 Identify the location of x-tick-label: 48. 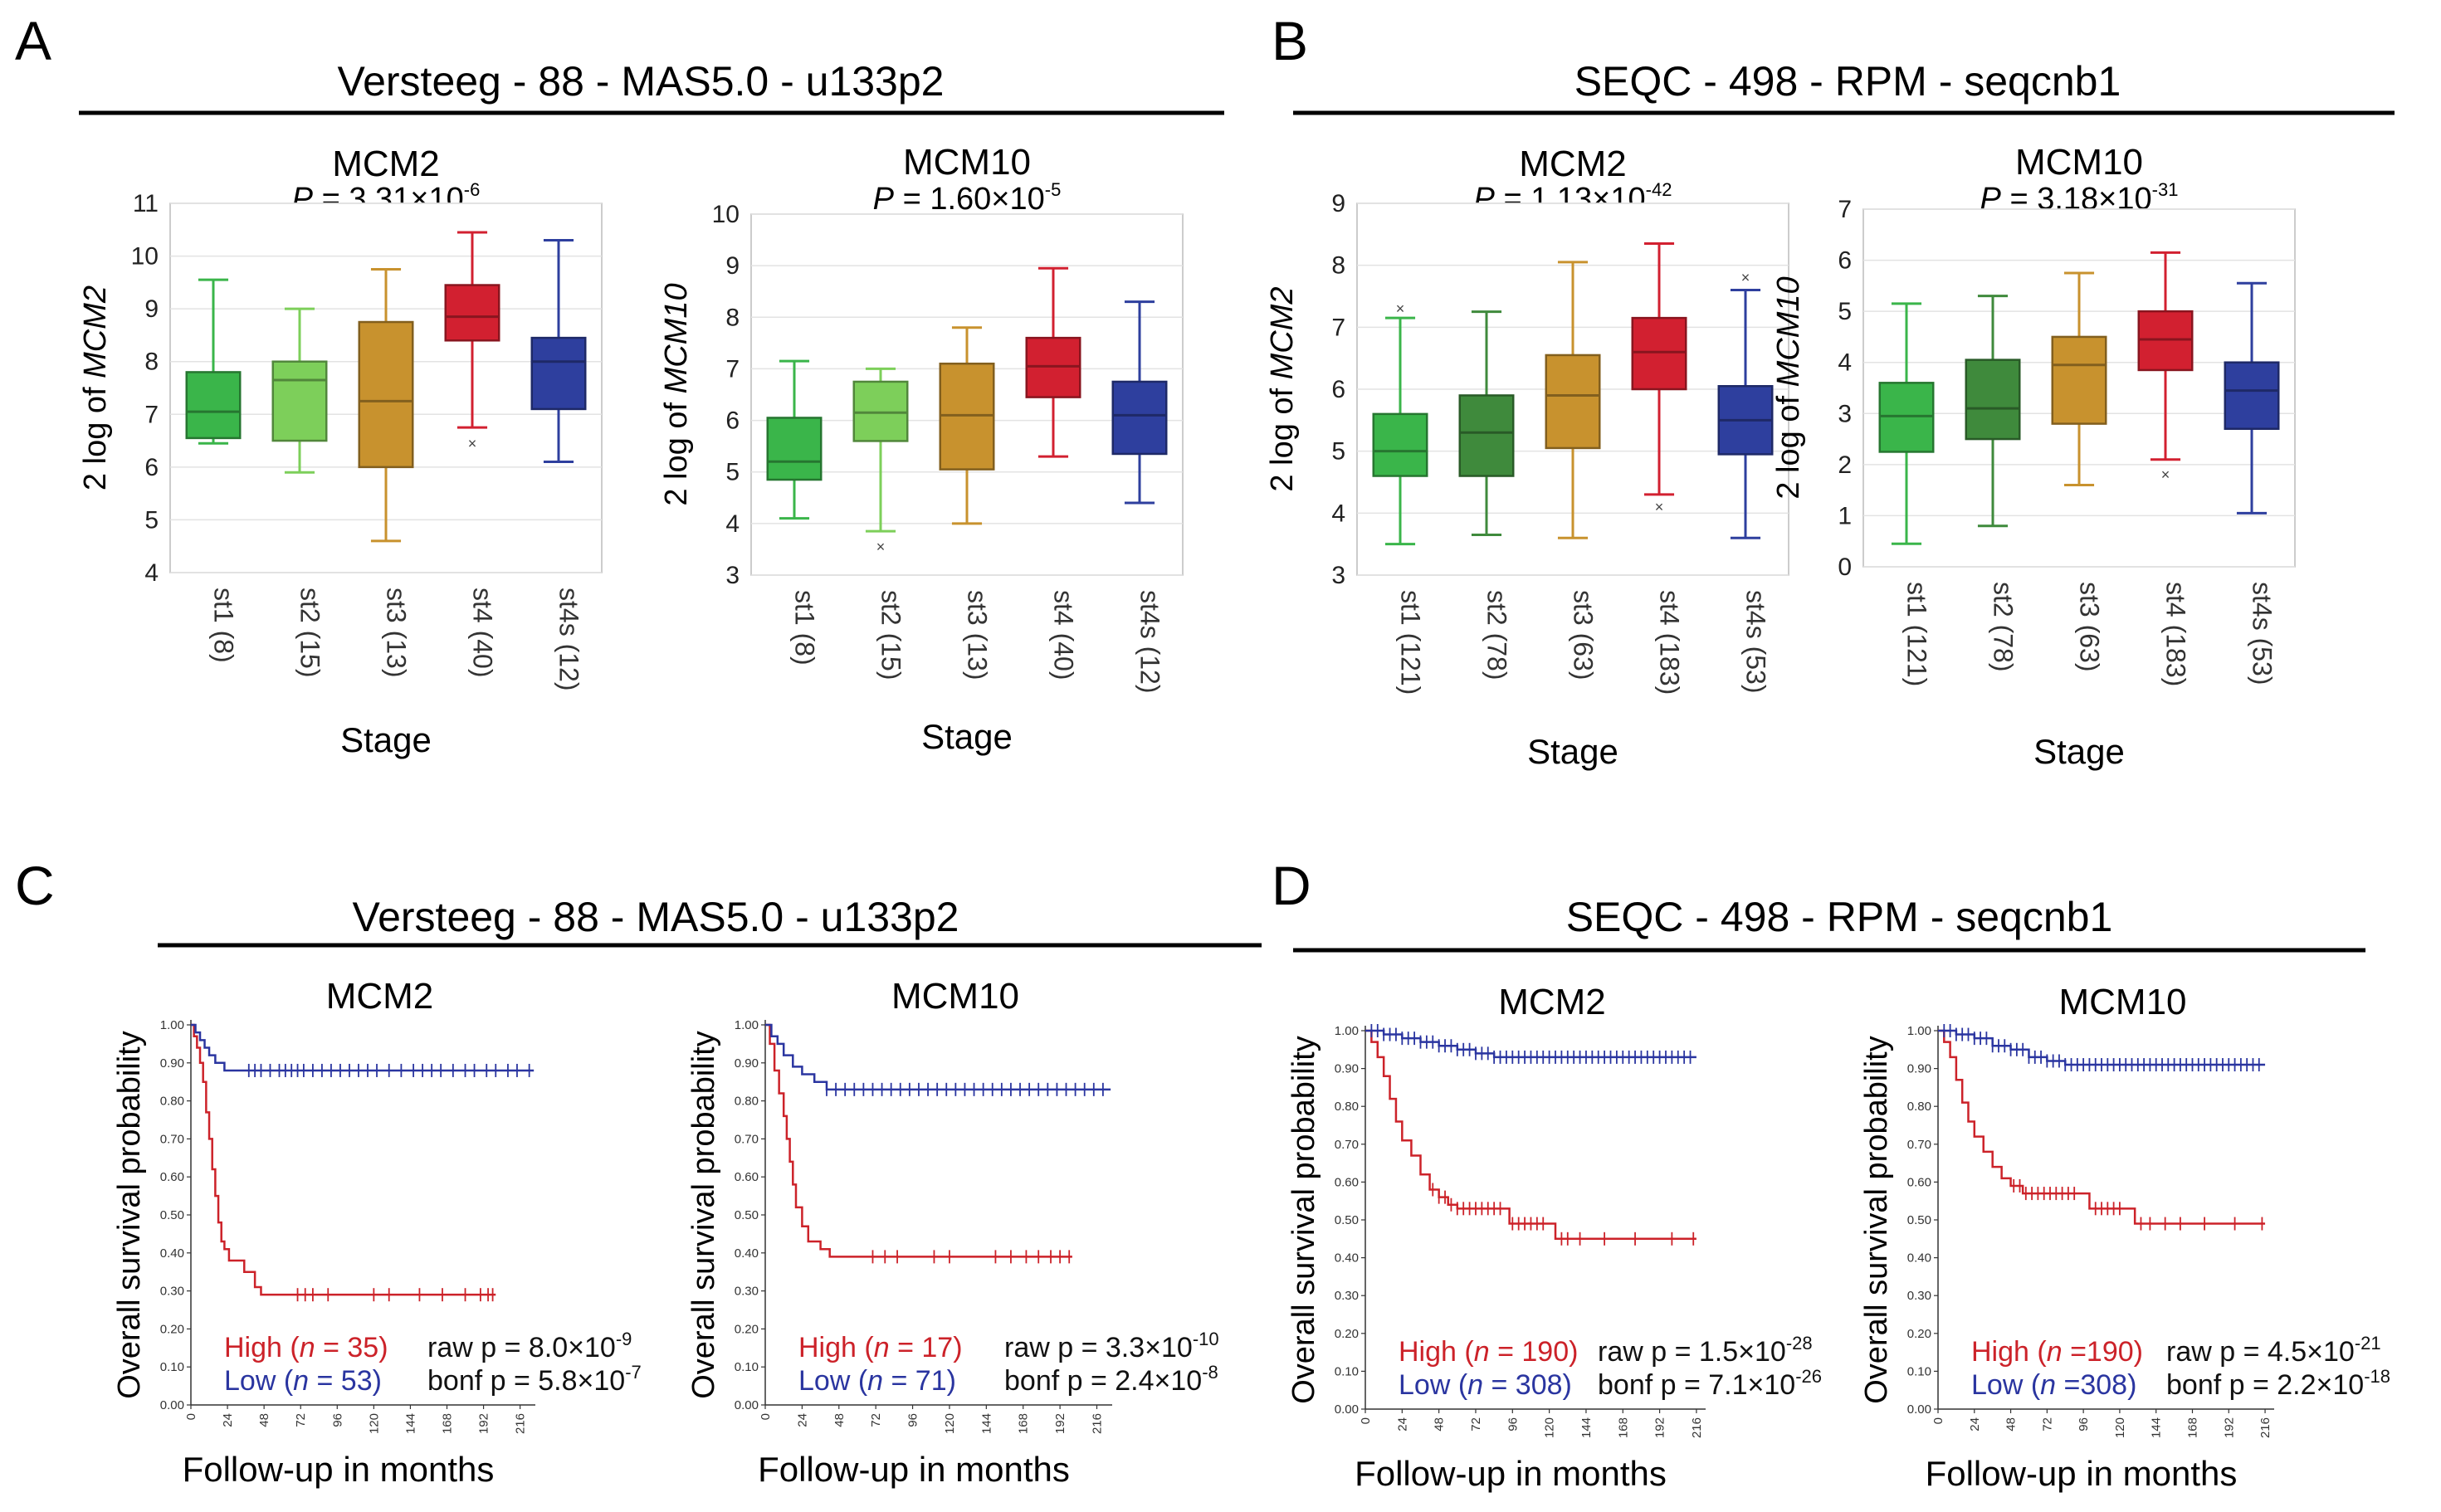
(264, 1420).